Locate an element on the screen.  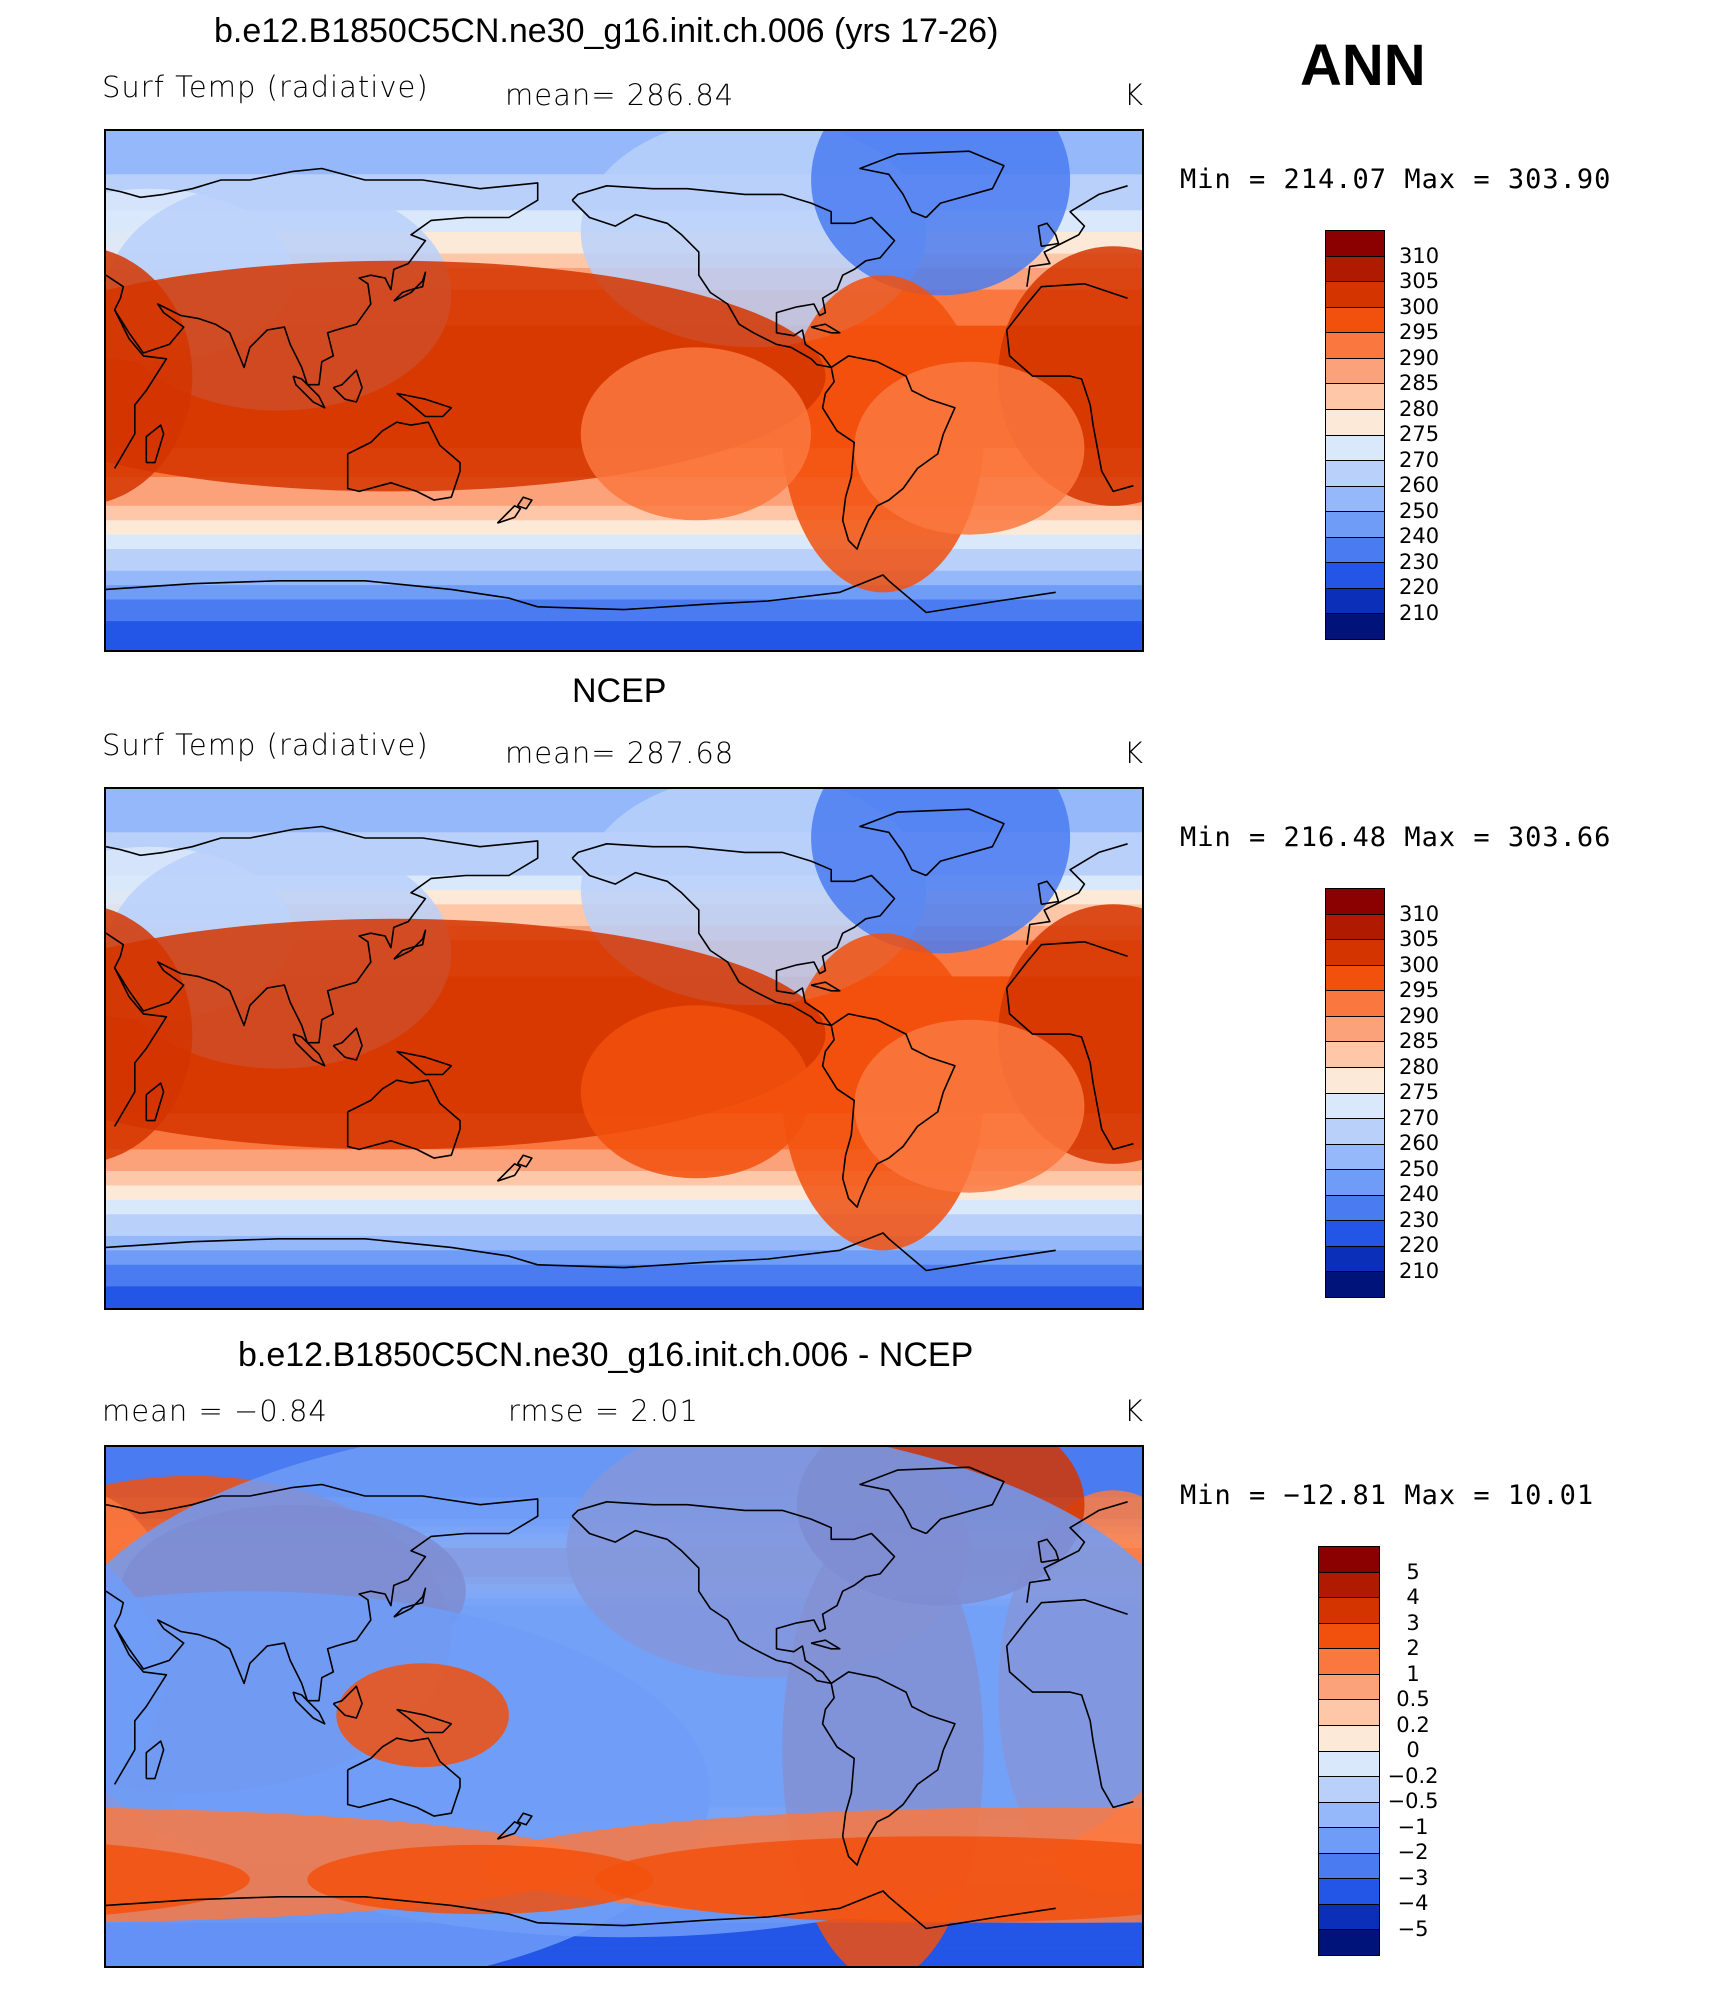
temp-colorbar-2-tick-label: 285 is located at coordinates (1419, 1041).